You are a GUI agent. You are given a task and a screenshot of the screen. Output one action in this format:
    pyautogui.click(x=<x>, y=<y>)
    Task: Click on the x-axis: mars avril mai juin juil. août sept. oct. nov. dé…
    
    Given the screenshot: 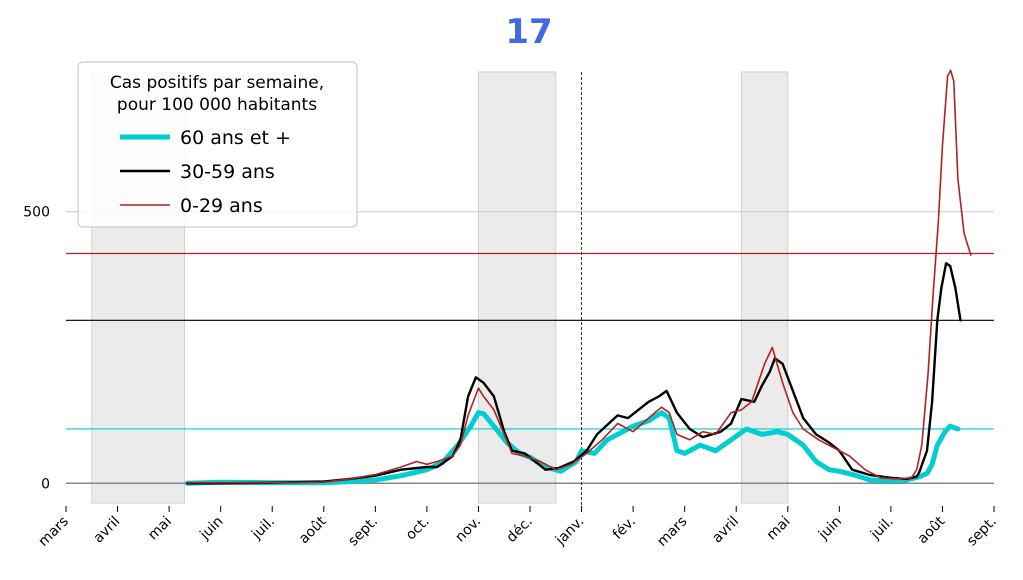 What is the action you would take?
    pyautogui.click(x=518, y=528)
    